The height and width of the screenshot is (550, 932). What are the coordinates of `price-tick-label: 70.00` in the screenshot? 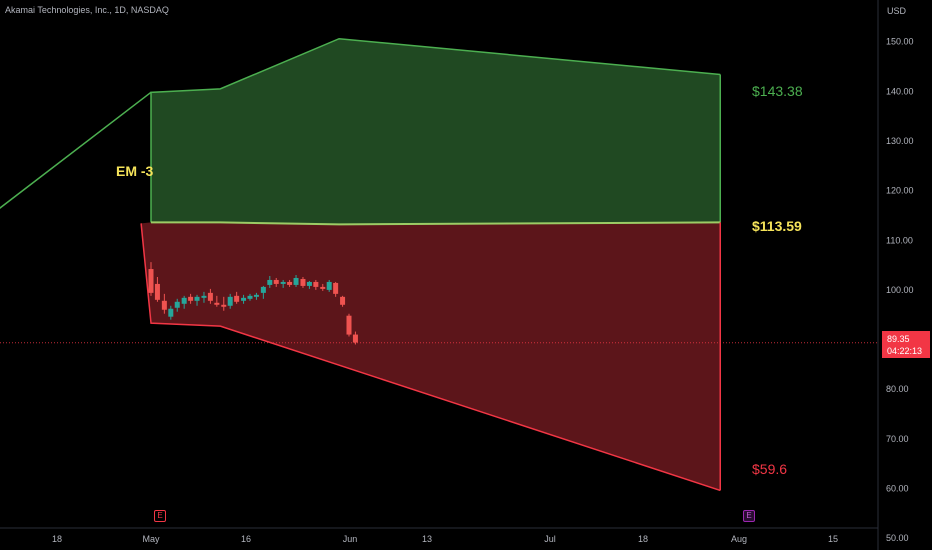 It's located at (897, 439).